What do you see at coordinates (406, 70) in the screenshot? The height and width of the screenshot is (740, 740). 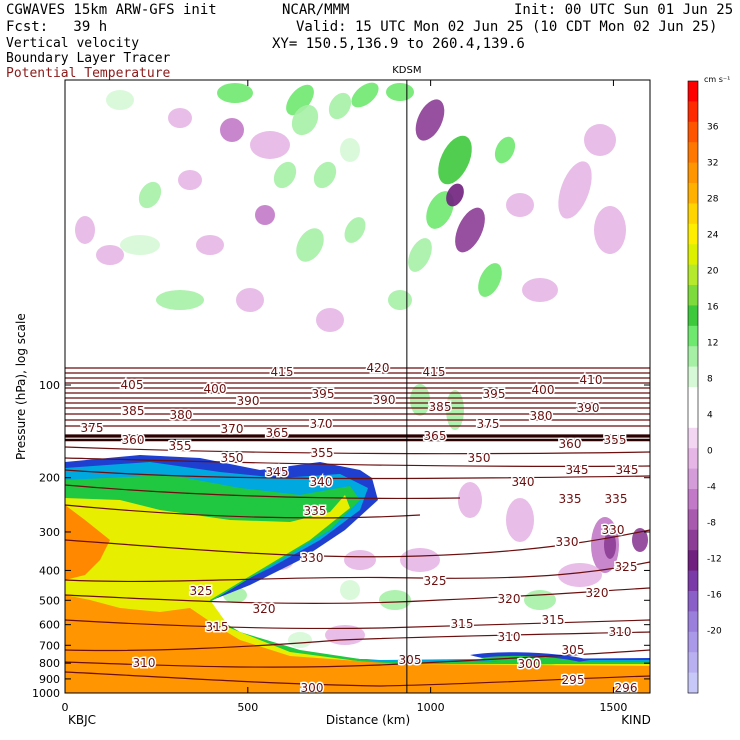 I see `station-marker-label: KDSM` at bounding box center [406, 70].